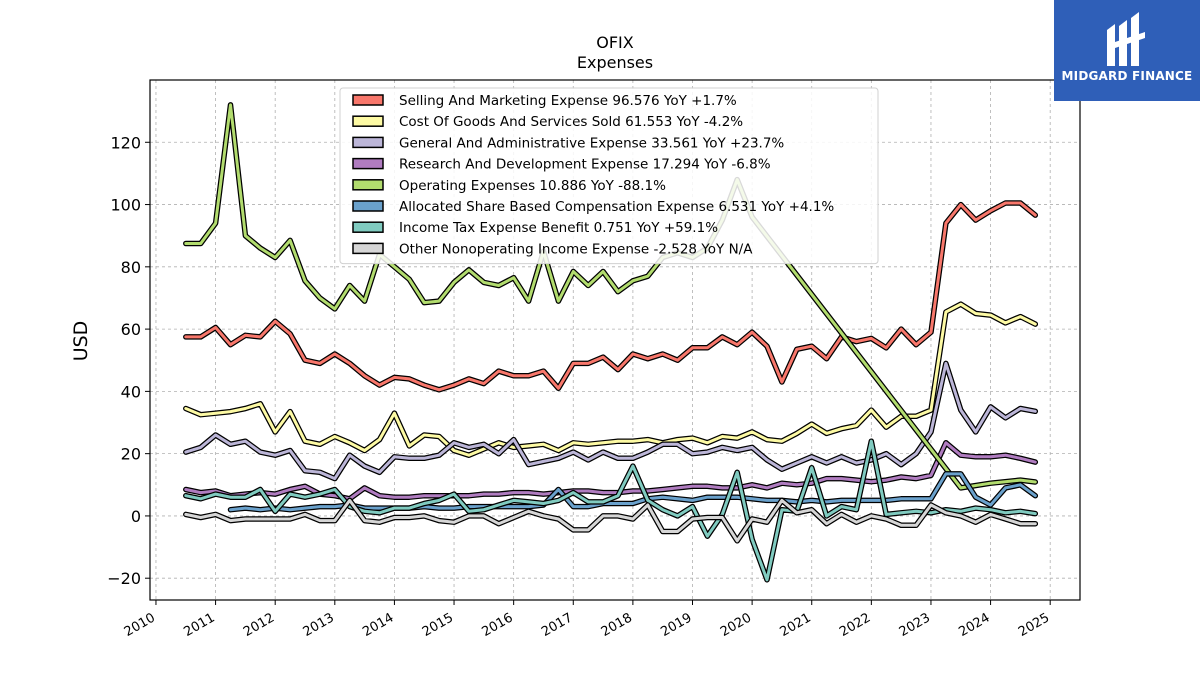  What do you see at coordinates (438, 625) in the screenshot?
I see `x-tick-label: 2015` at bounding box center [438, 625].